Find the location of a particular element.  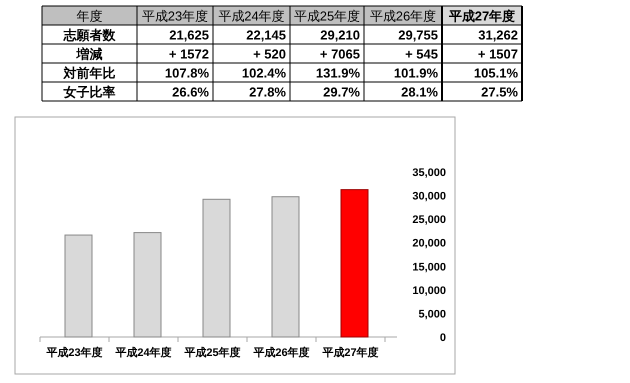

y-tick-label: 10,000 is located at coordinates (429, 290).